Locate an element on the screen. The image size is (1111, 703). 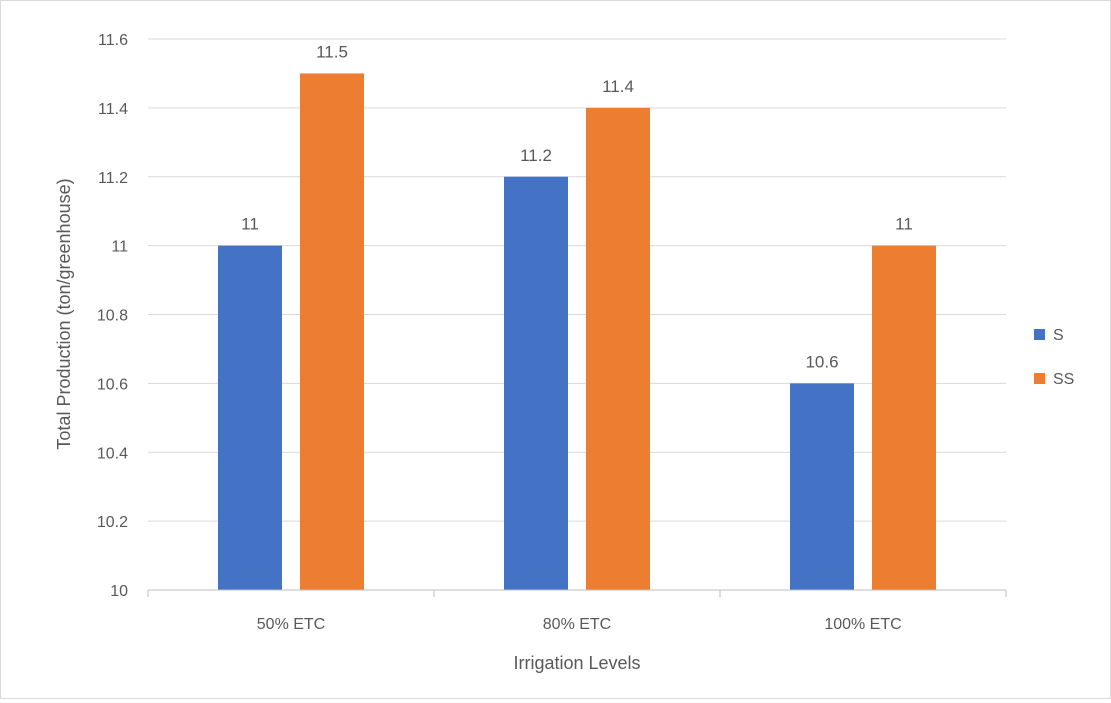
legend-swatch-ss is located at coordinates (1039, 378).